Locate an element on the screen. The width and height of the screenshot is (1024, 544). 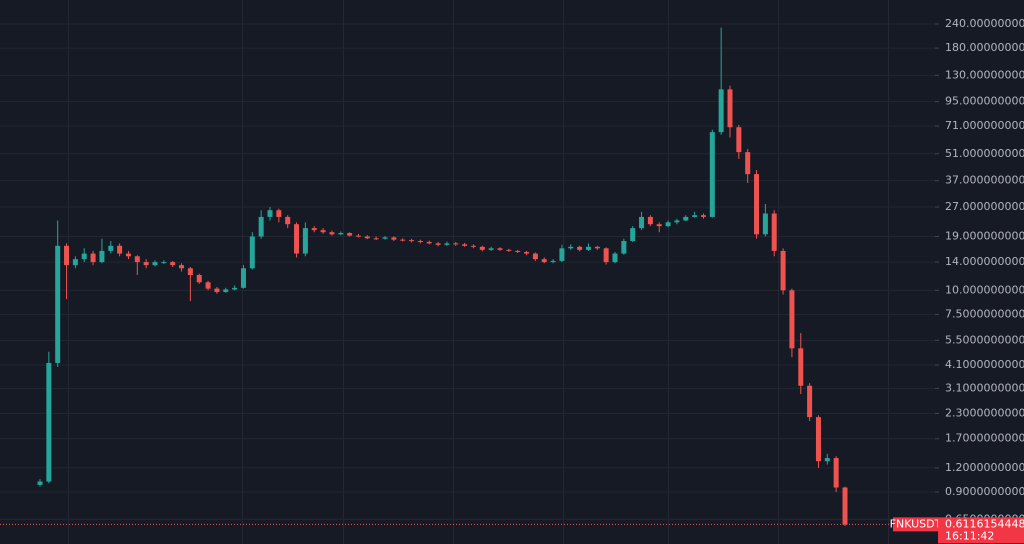
y-tick-label: 37.0000000000 is located at coordinates (984, 180).